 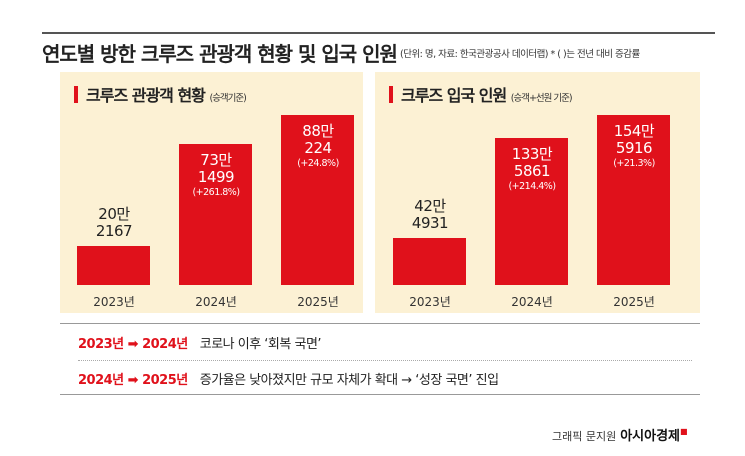 I want to click on note-period: 2024년 ➡ 2025년, so click(x=133, y=380).